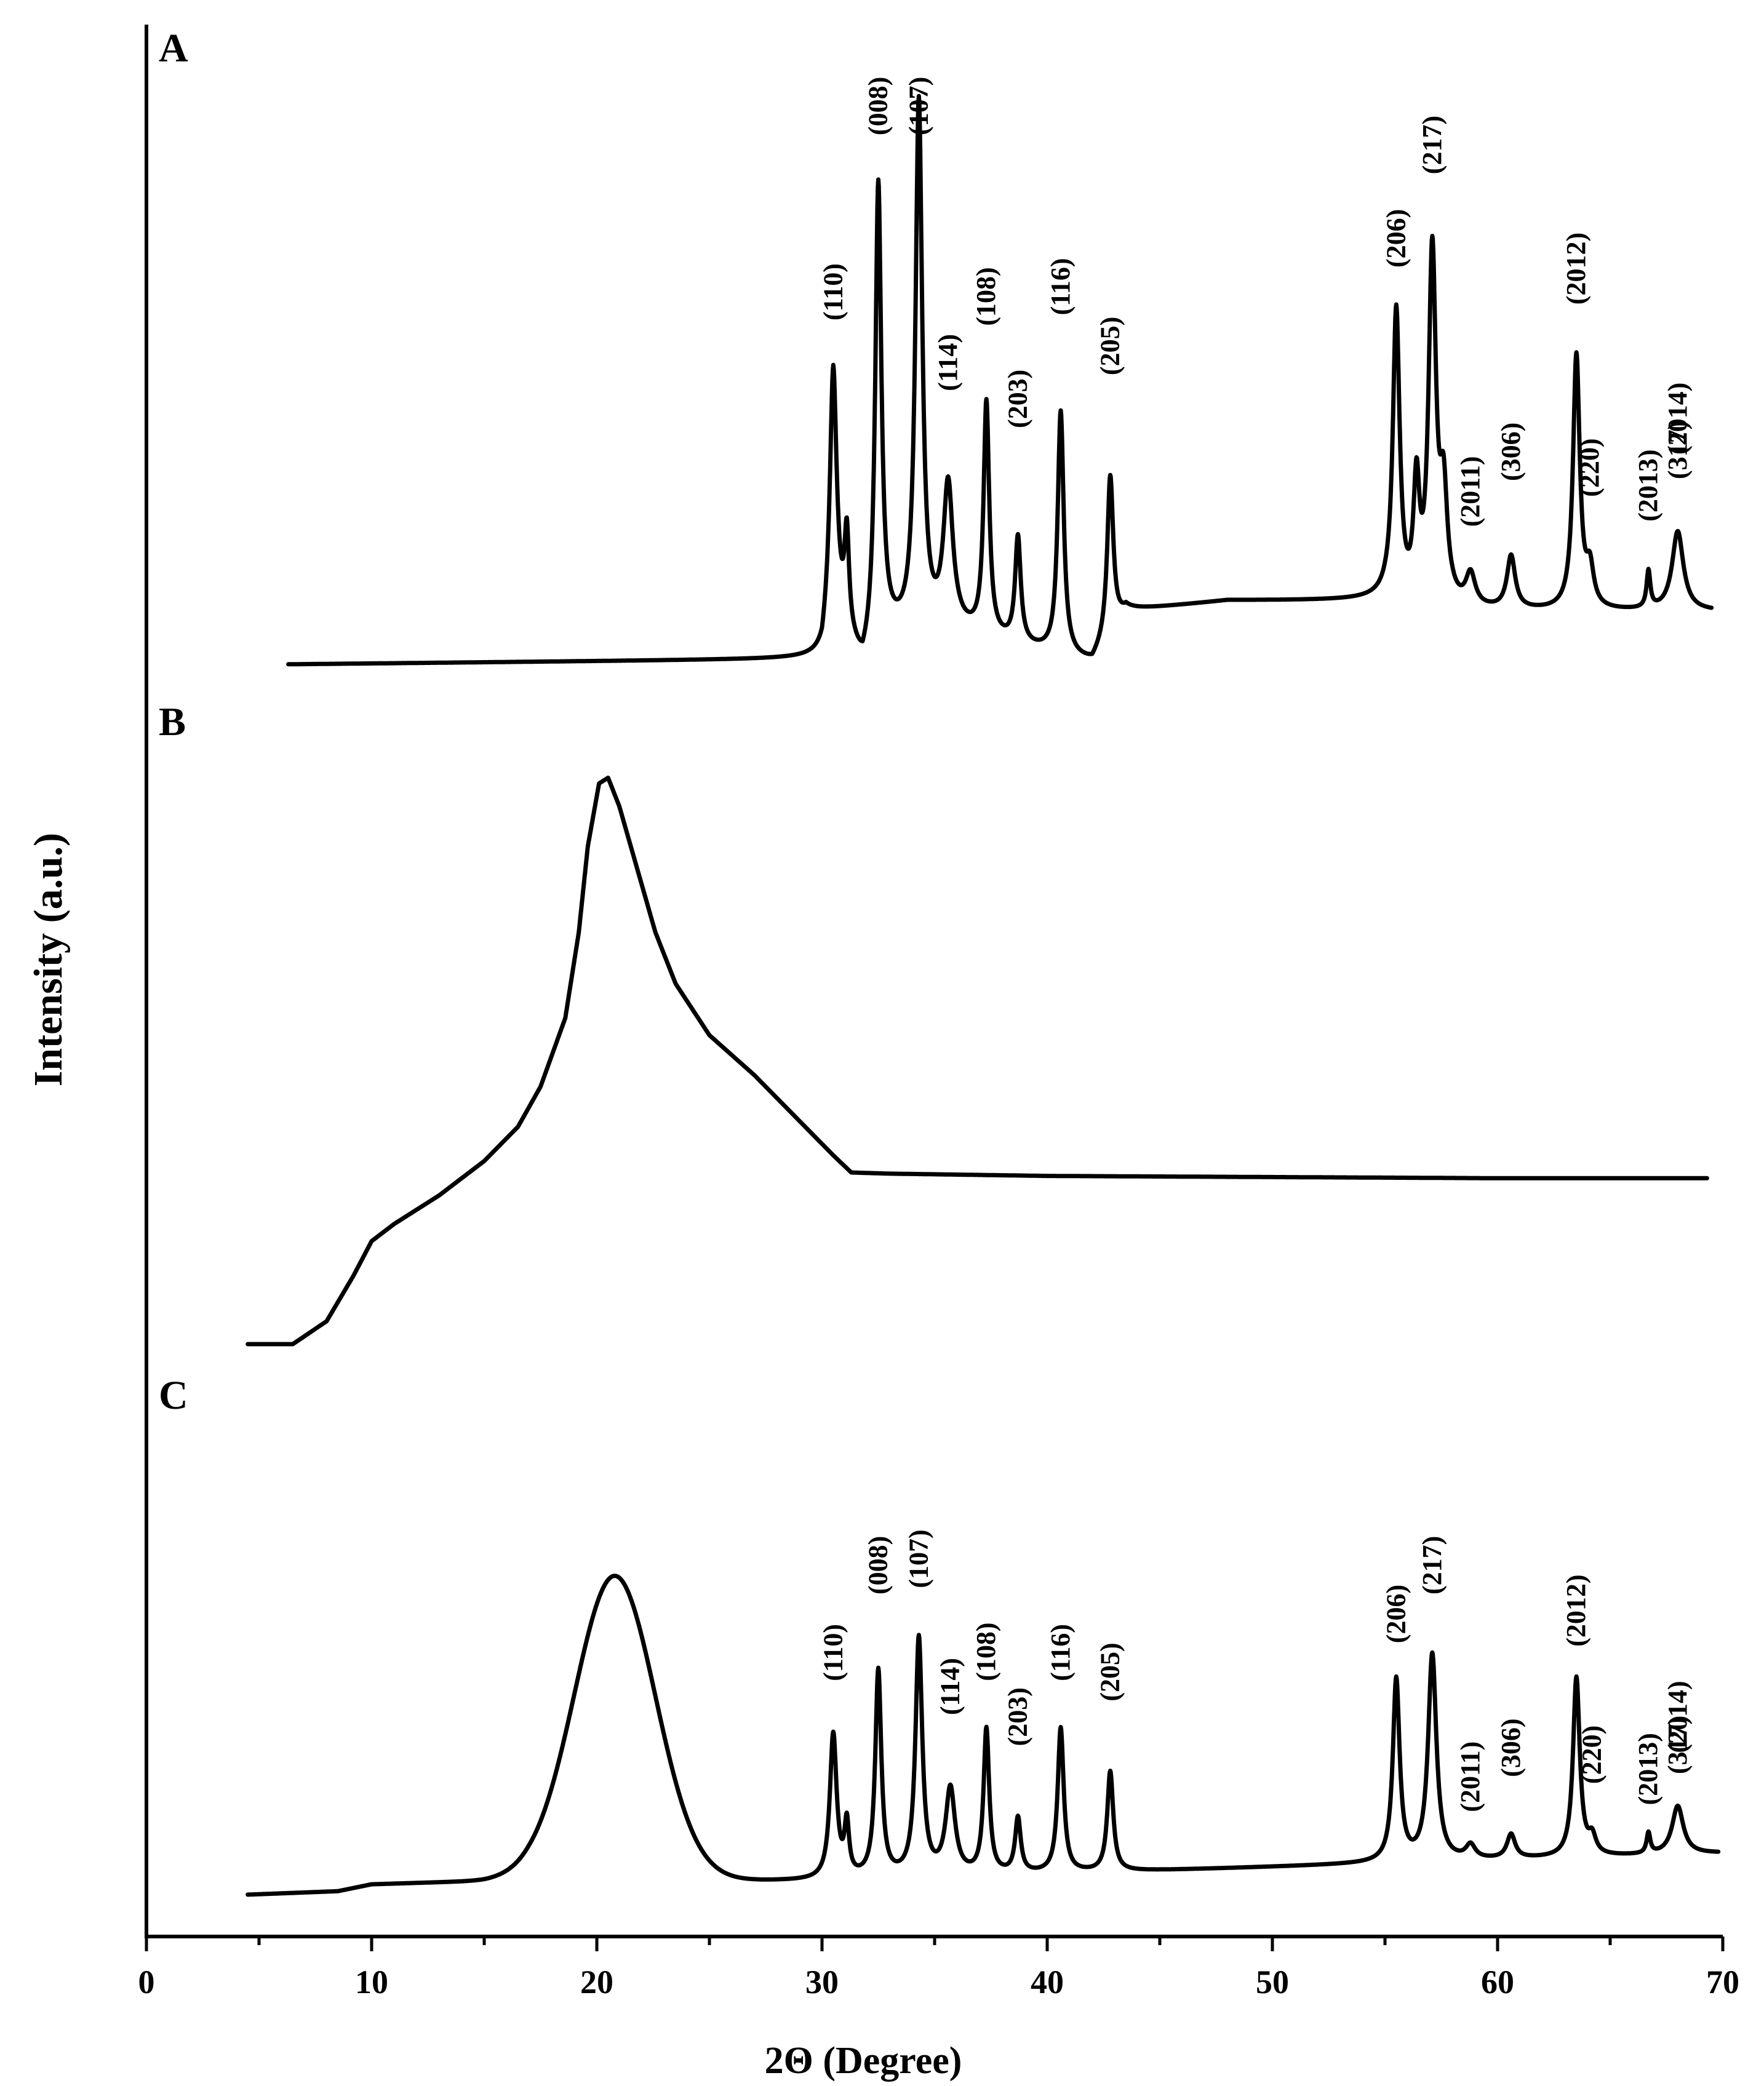  What do you see at coordinates (146, 1982) in the screenshot?
I see `x-tick-label-0: 0` at bounding box center [146, 1982].